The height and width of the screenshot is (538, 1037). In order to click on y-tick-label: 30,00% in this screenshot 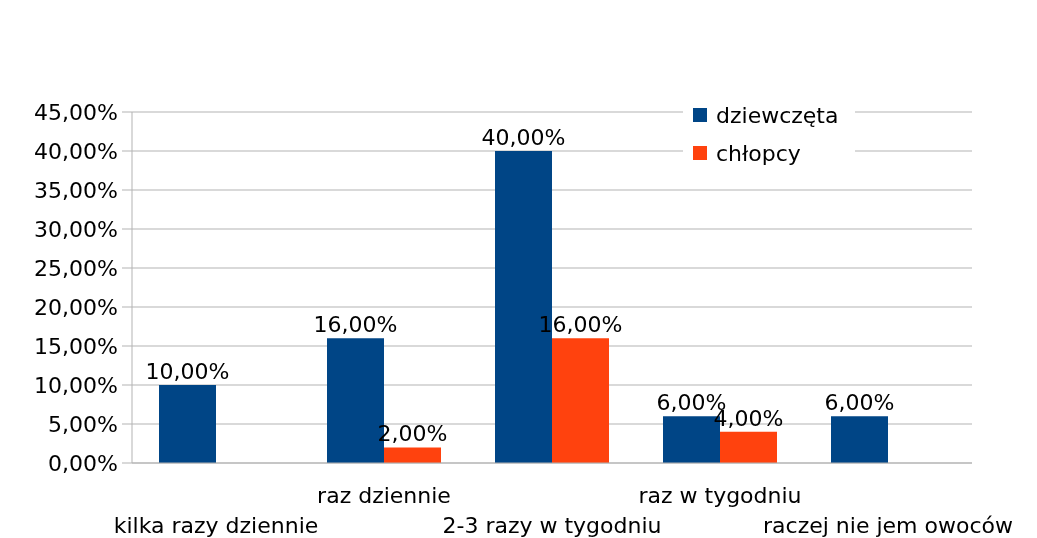, I will do `click(76, 229)`.